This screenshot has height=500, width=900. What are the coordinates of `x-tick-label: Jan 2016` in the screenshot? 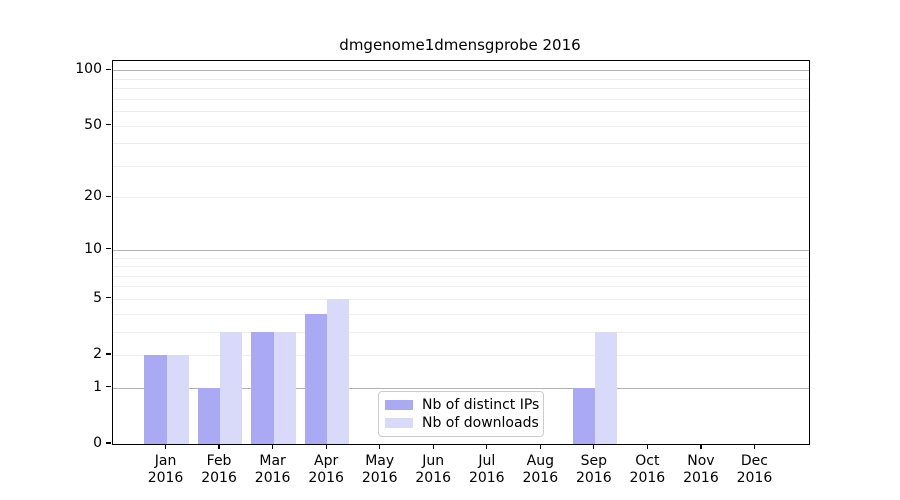 It's located at (166, 470).